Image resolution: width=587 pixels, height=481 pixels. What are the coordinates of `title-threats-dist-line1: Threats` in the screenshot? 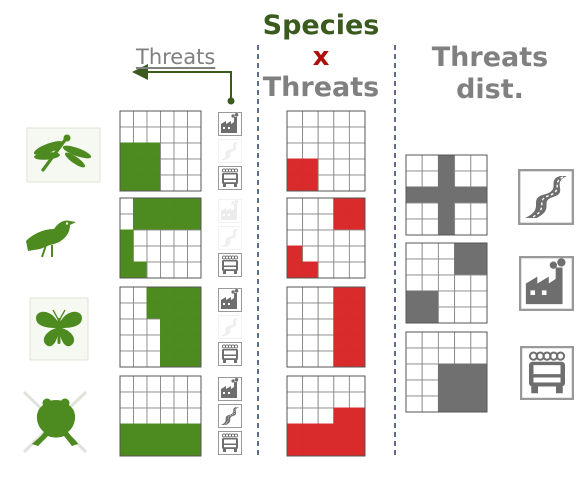 It's located at (490, 57).